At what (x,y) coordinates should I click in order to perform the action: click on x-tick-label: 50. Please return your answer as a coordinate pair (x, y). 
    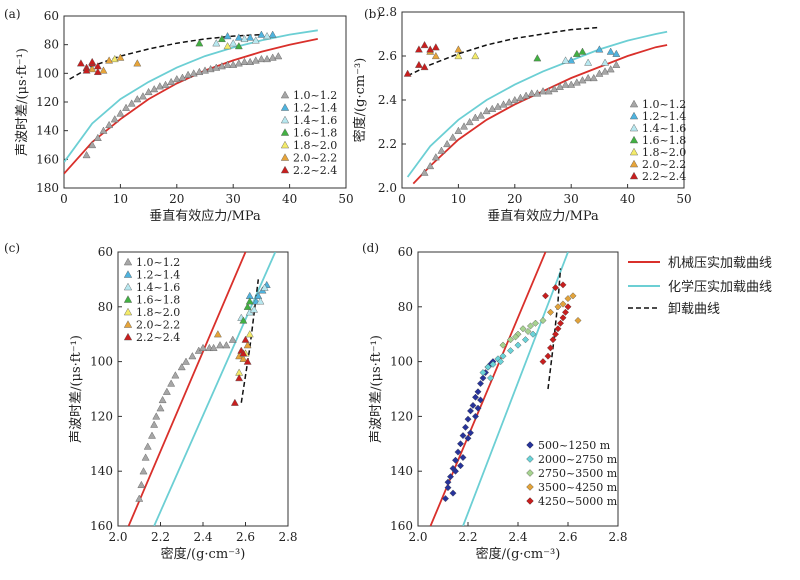
    Looking at the image, I should click on (345, 199).